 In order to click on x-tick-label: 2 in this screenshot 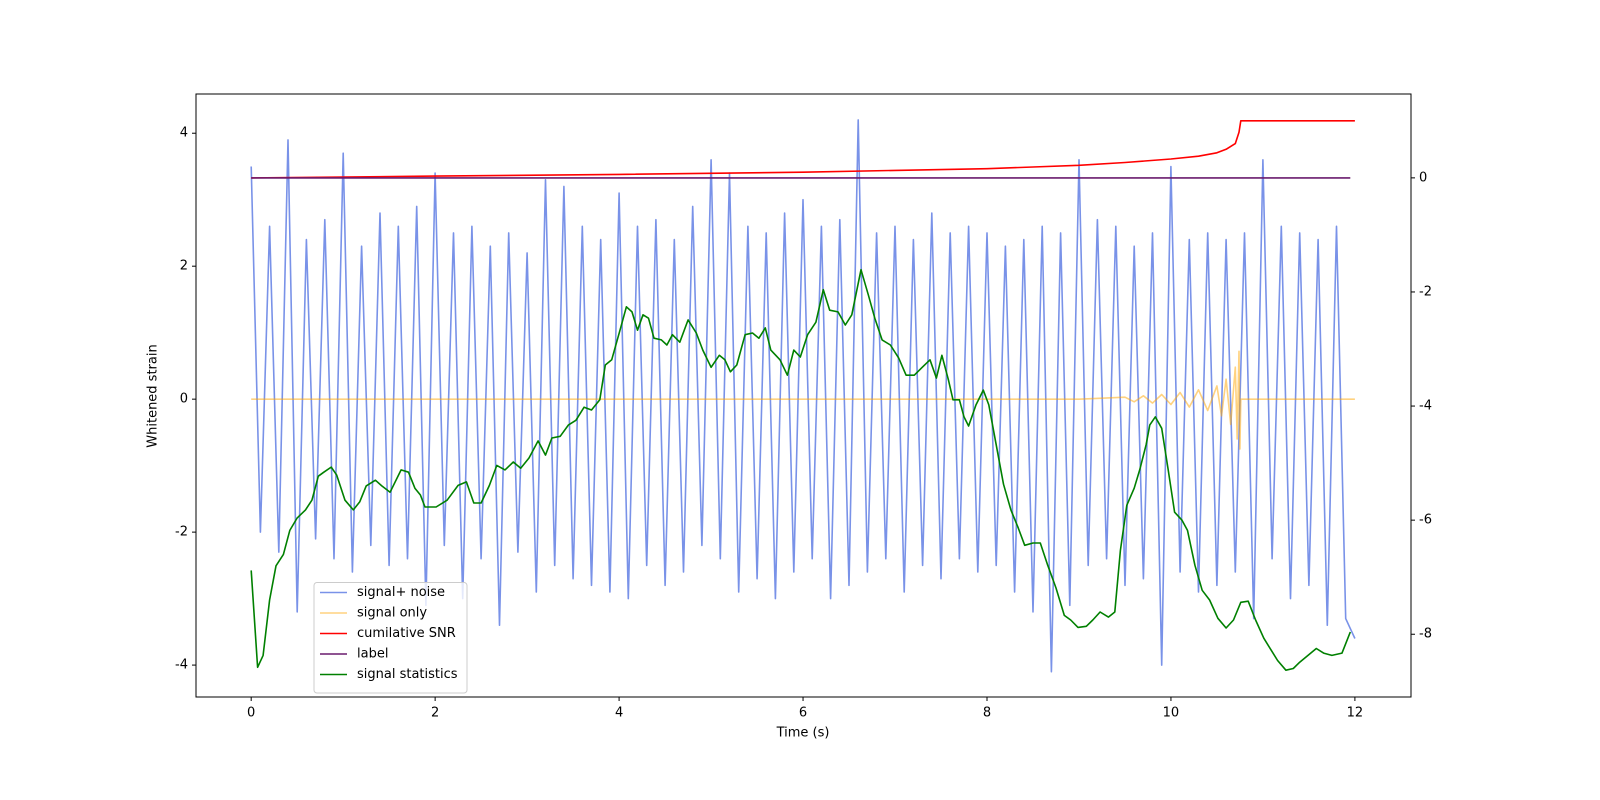, I will do `click(435, 713)`.